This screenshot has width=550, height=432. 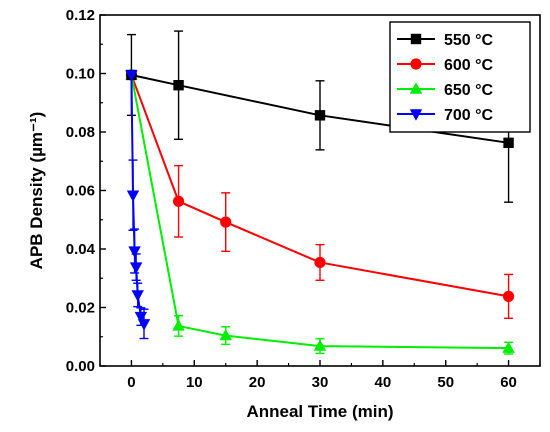 What do you see at coordinates (319, 411) in the screenshot?
I see `x-axis-label: Anneal Time (min)` at bounding box center [319, 411].